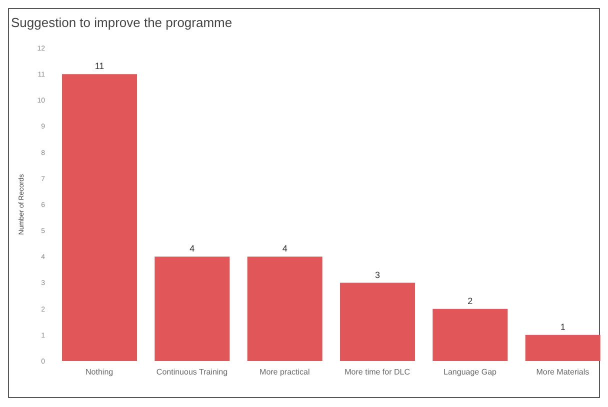  What do you see at coordinates (377, 372) in the screenshot?
I see `x-tick-label: More time for DLC` at bounding box center [377, 372].